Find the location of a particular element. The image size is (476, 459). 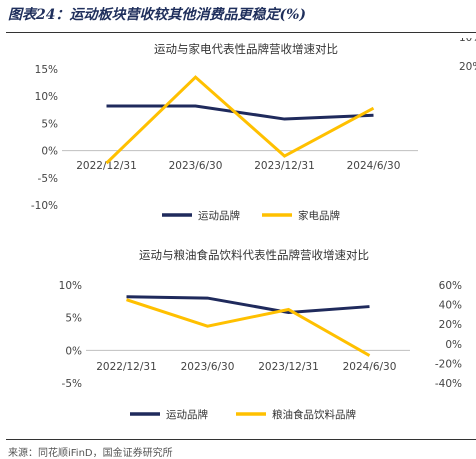

c1-right-axis-label: 10% is located at coordinates (467, 41).